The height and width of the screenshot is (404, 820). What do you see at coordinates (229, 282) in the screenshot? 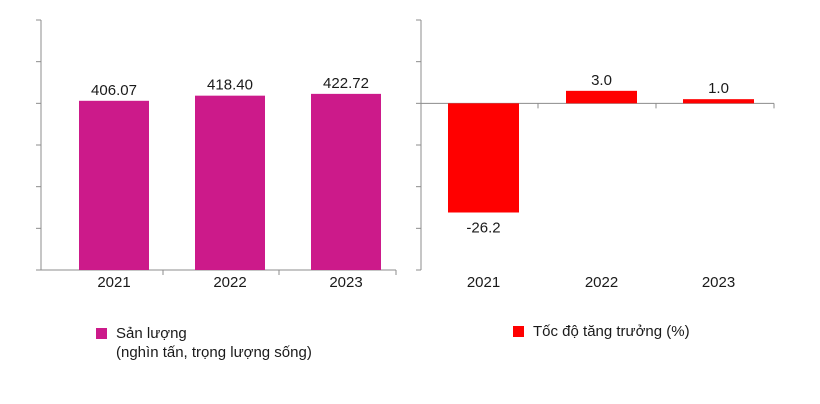
I see `production-x-tick-label-2022: 2022` at bounding box center [229, 282].